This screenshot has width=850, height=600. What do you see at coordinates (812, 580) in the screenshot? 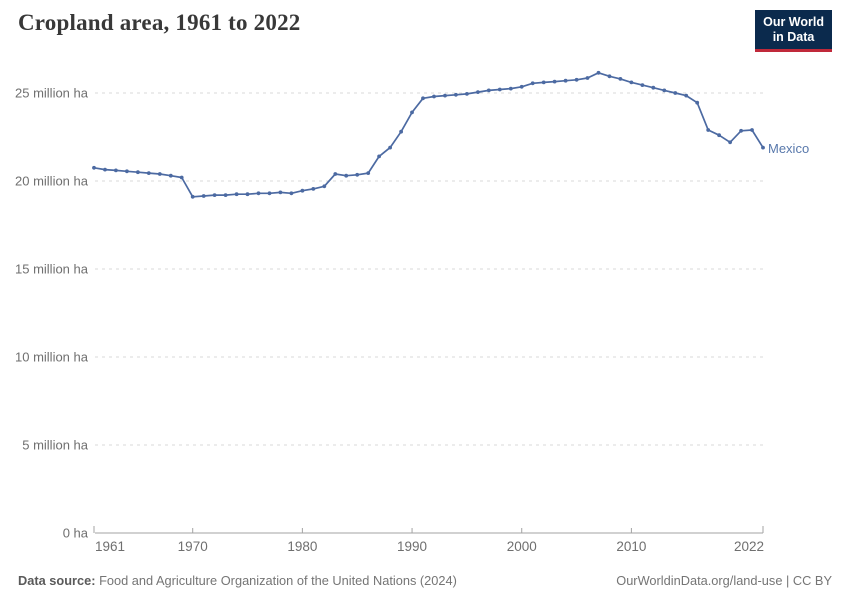
I see `license-label: CC BY` at bounding box center [812, 580].